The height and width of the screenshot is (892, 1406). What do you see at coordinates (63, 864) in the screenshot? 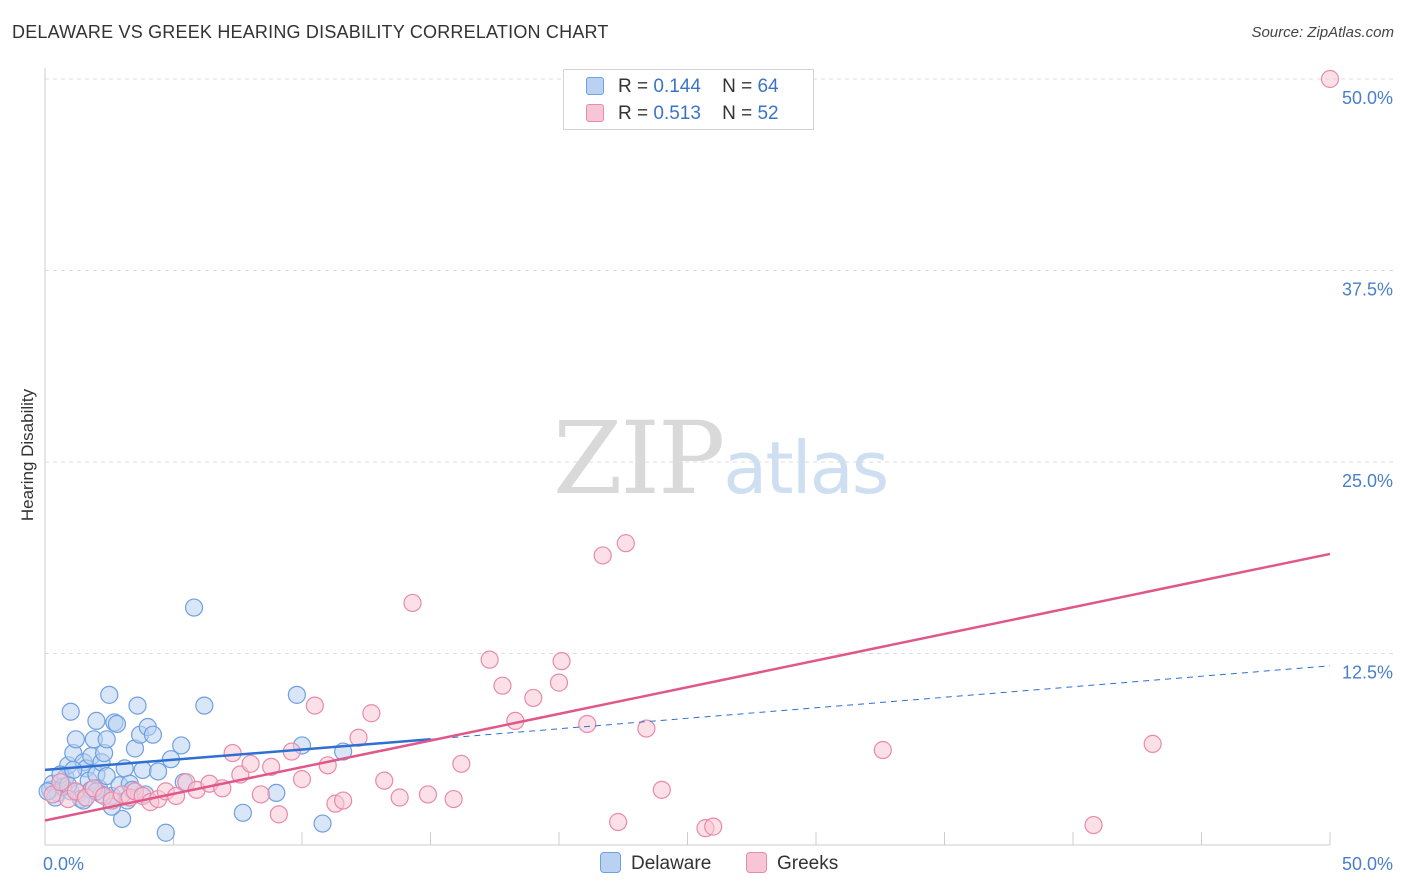
I see `x-tick-label: 0.0%` at bounding box center [63, 864].